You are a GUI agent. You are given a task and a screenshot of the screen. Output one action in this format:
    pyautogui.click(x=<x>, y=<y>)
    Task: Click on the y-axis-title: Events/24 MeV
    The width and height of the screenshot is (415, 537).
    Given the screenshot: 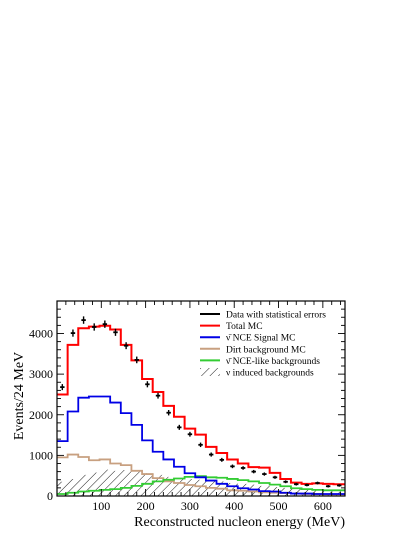 What is the action you would take?
    pyautogui.click(x=19, y=396)
    